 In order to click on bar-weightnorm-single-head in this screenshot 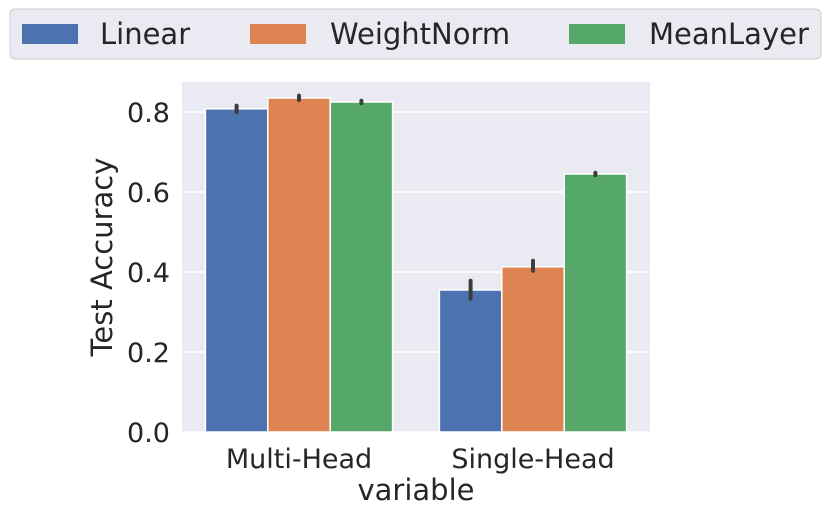, I will do `click(533, 349)`.